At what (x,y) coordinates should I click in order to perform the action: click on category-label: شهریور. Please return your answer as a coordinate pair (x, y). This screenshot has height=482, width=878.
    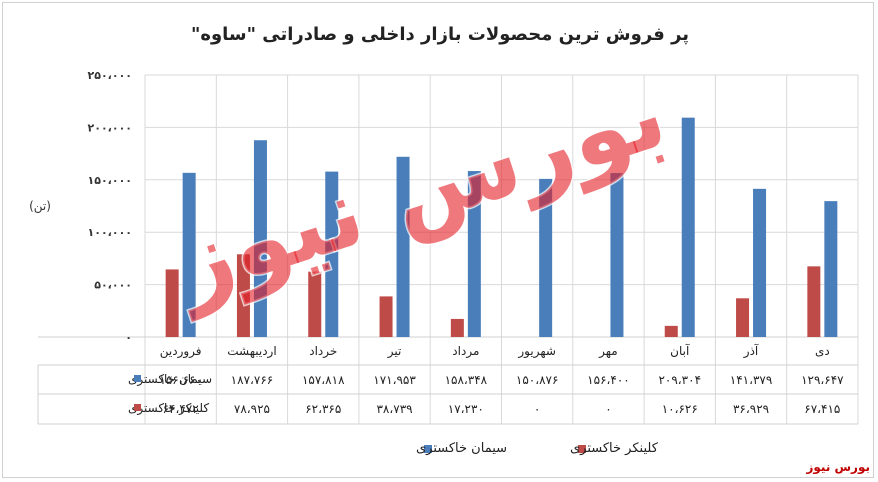
    Looking at the image, I should click on (536, 351).